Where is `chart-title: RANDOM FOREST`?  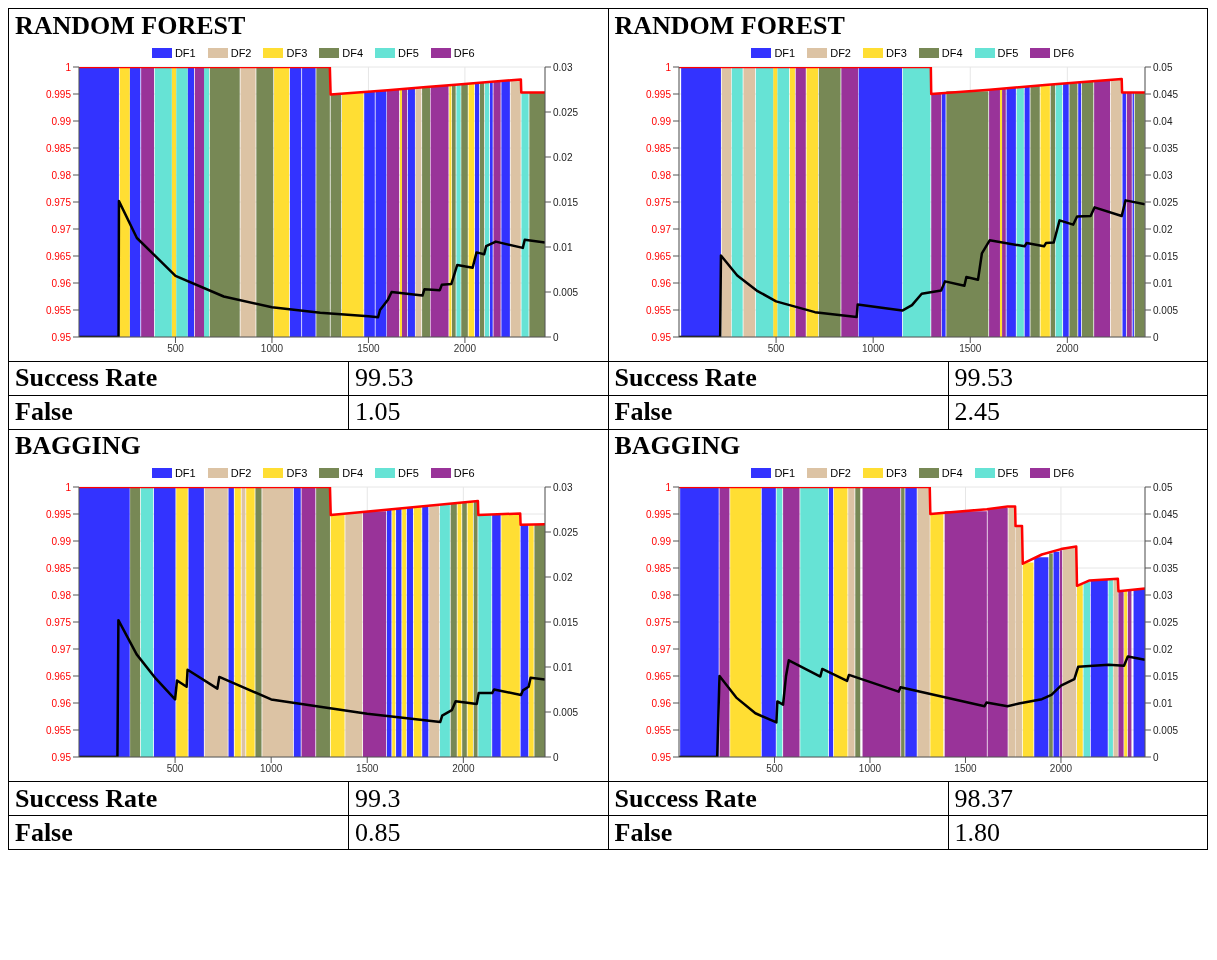
chart-title: RANDOM FOREST is located at coordinates (308, 25).